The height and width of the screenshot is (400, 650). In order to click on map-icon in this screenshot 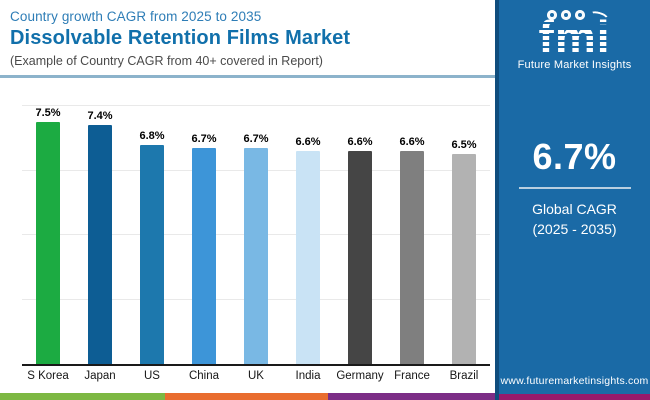, I will do `click(551, 15)`.